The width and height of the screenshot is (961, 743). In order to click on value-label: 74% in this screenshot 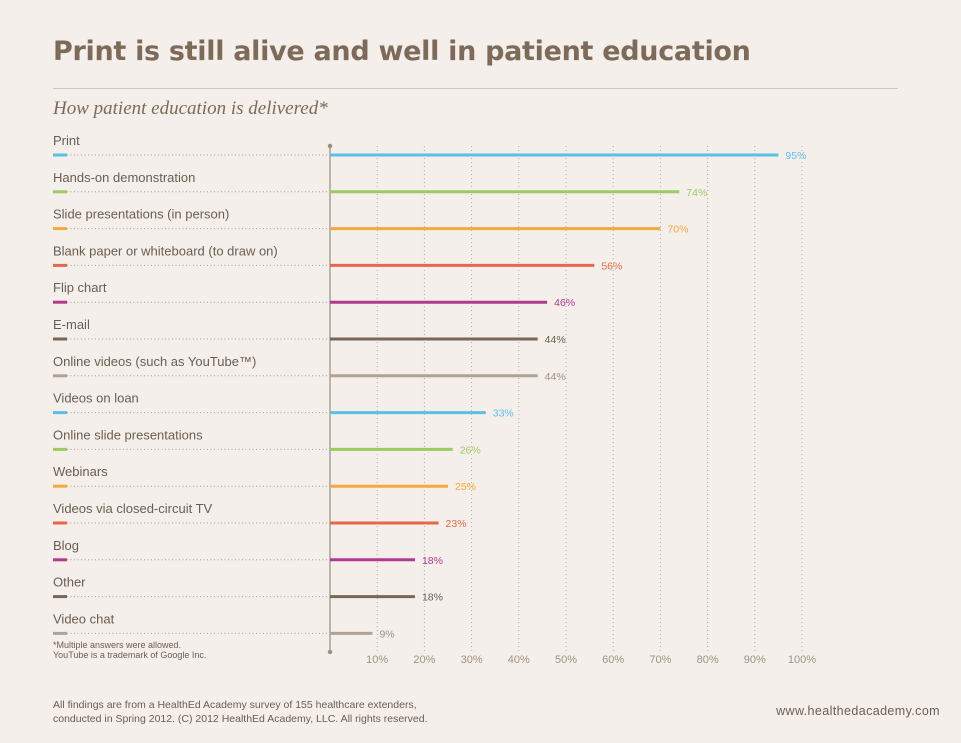, I will do `click(696, 193)`.